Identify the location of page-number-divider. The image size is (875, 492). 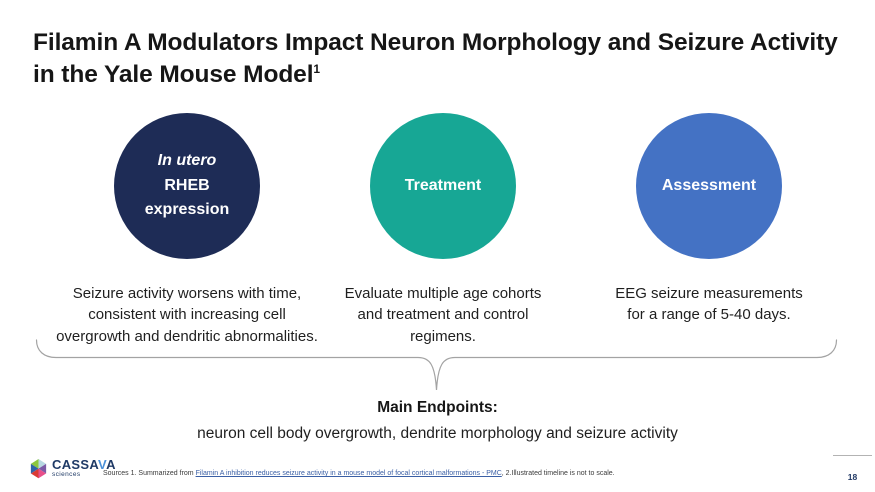
(852, 455).